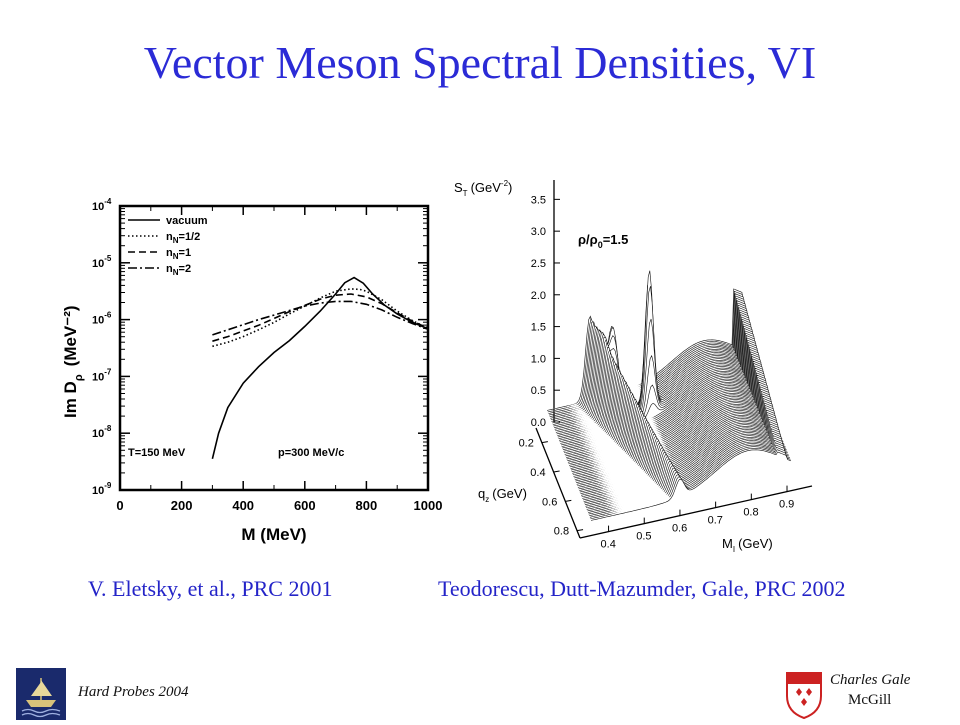 The height and width of the screenshot is (725, 960). Describe the element at coordinates (608, 545) in the screenshot. I see `m-tick-label: 0.4` at that location.